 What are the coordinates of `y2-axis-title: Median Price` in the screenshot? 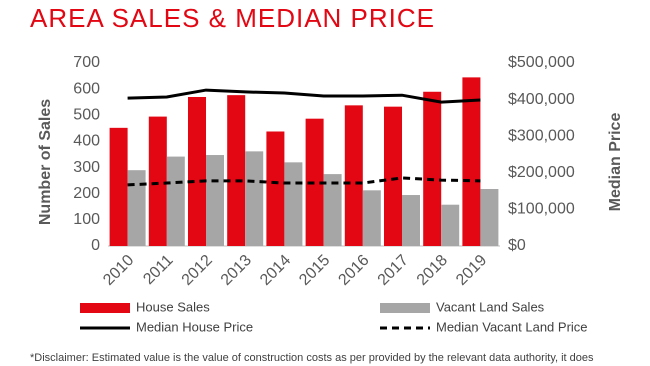 It's located at (615, 162).